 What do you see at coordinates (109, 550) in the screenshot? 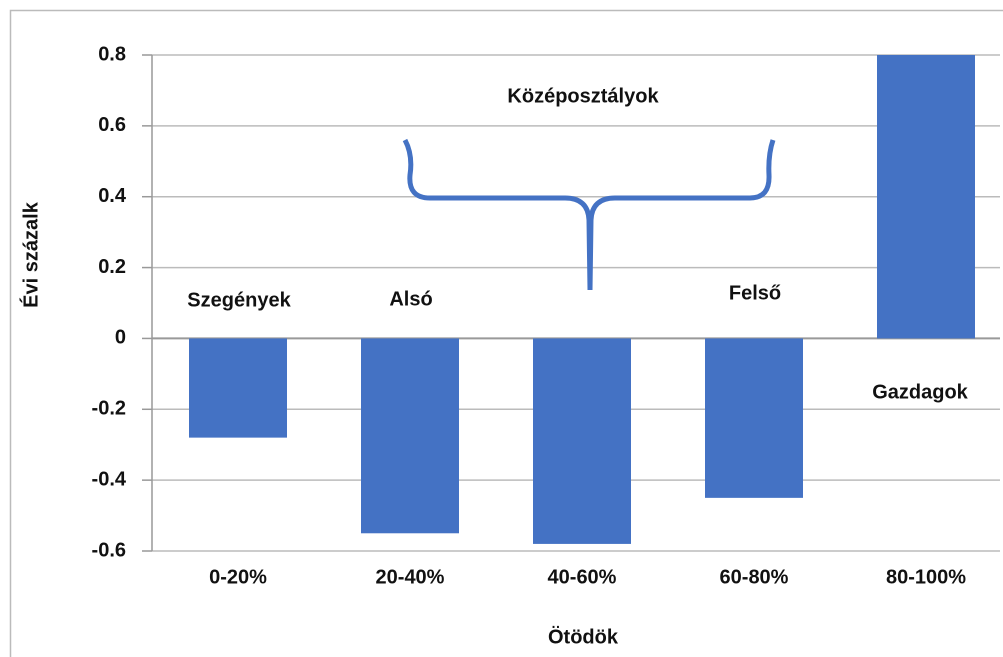
I see `y-tick-label: -0.6` at bounding box center [109, 550].